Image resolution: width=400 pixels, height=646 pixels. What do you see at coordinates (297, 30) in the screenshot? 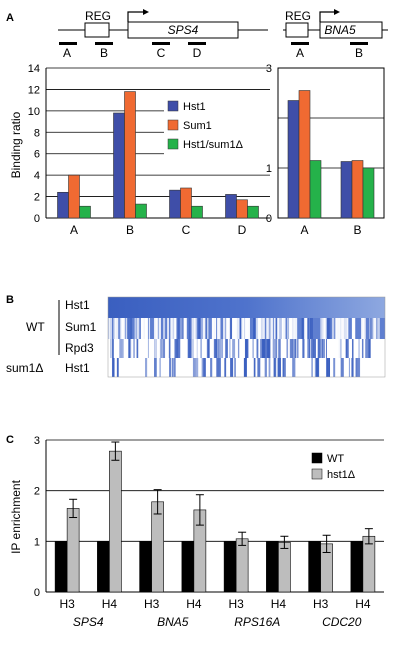
I see `reg-box` at bounding box center [297, 30].